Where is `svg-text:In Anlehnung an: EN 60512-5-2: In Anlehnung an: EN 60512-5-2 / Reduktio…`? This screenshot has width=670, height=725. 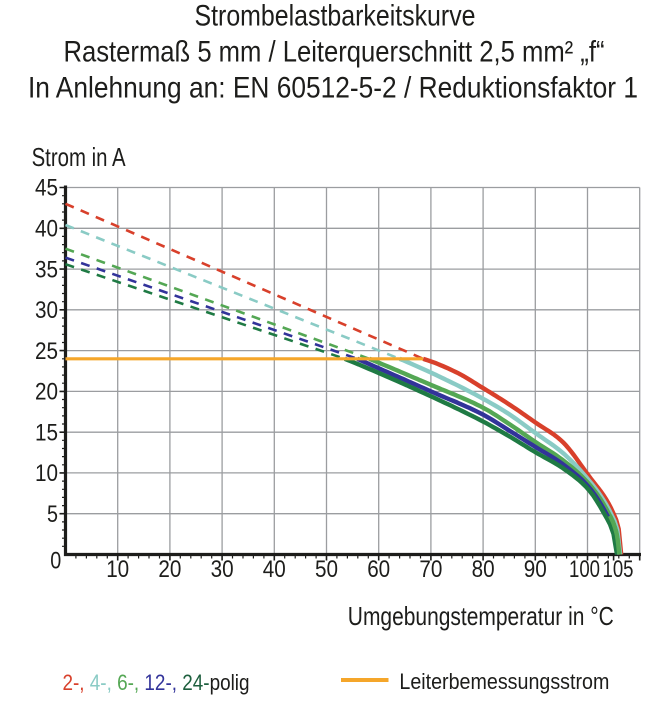 svg-text:In Anlehnung an: EN 60512-5-2: In Anlehnung an: EN 60512-5-2 / Reduktio… is located at coordinates (333, 87).